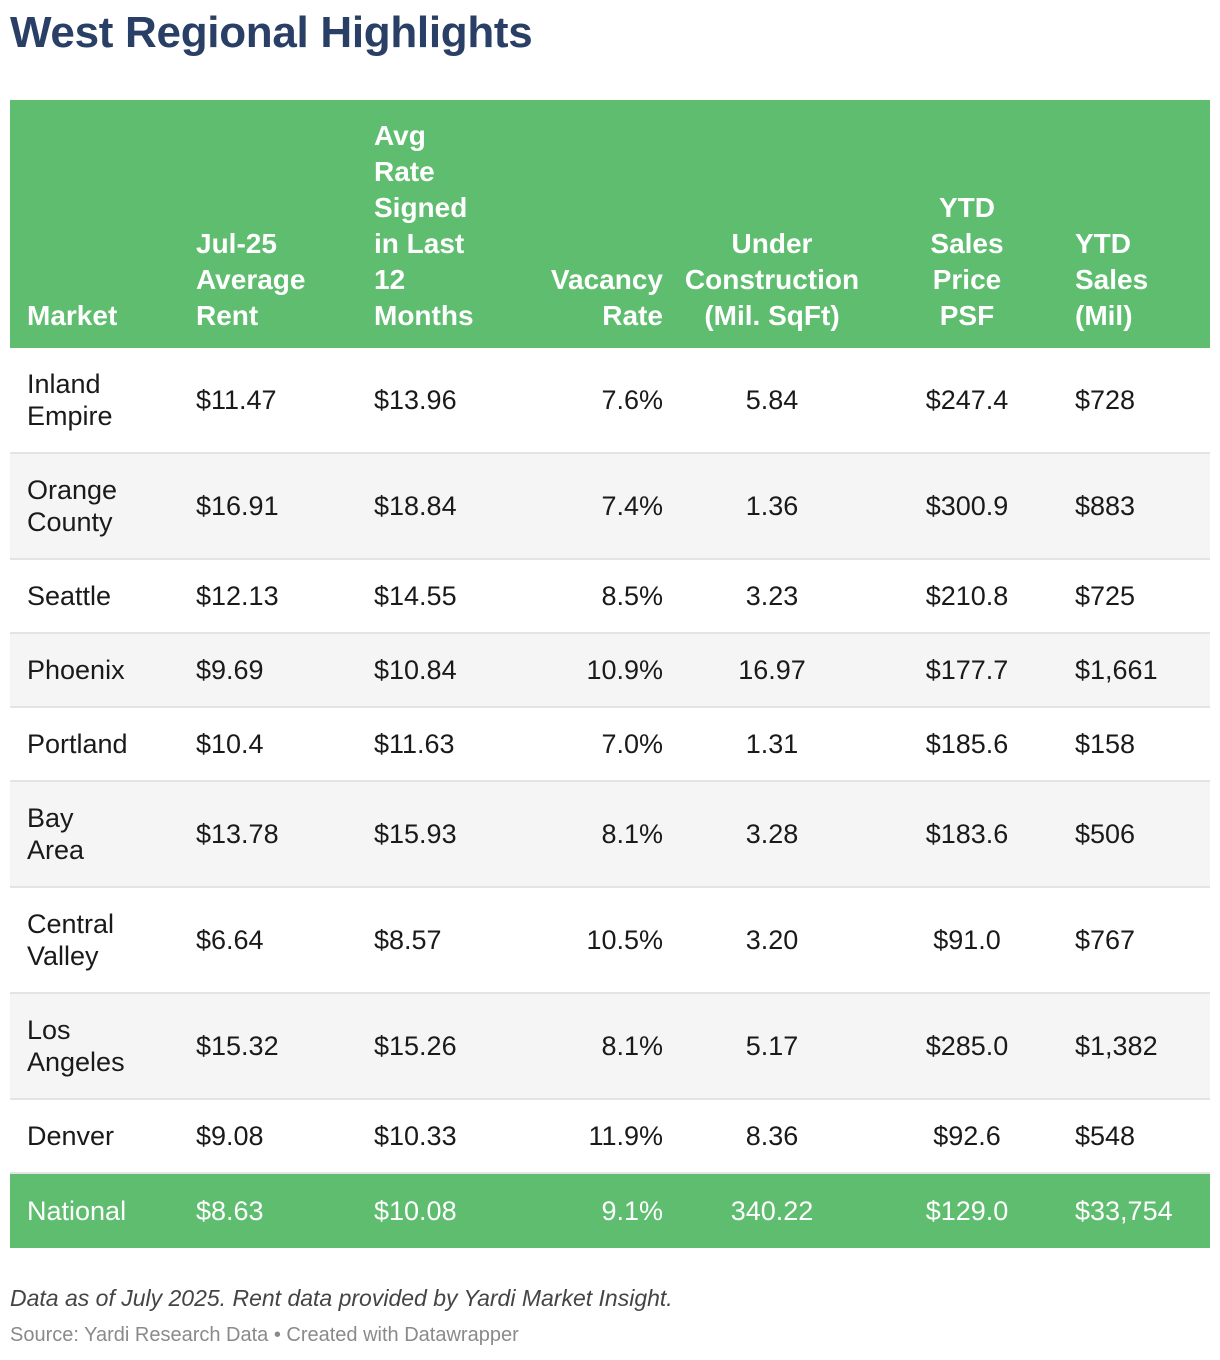 This screenshot has width=1220, height=1360. Describe the element at coordinates (237, 834) in the screenshot. I see `cell-avg-rent: $13.78` at that location.